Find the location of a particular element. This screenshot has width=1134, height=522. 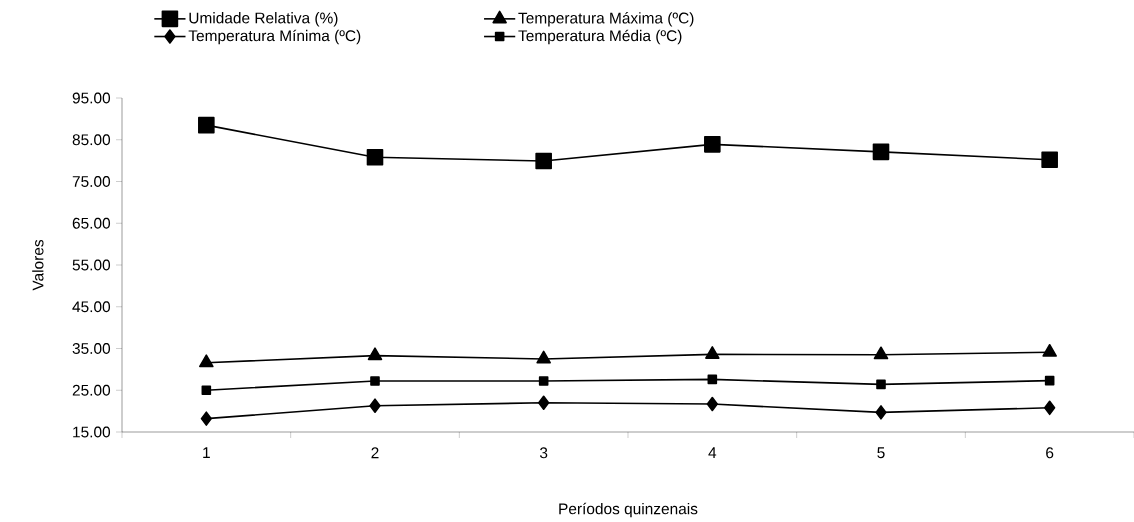

x-axis-title: Períodos quinzenais is located at coordinates (628, 510).